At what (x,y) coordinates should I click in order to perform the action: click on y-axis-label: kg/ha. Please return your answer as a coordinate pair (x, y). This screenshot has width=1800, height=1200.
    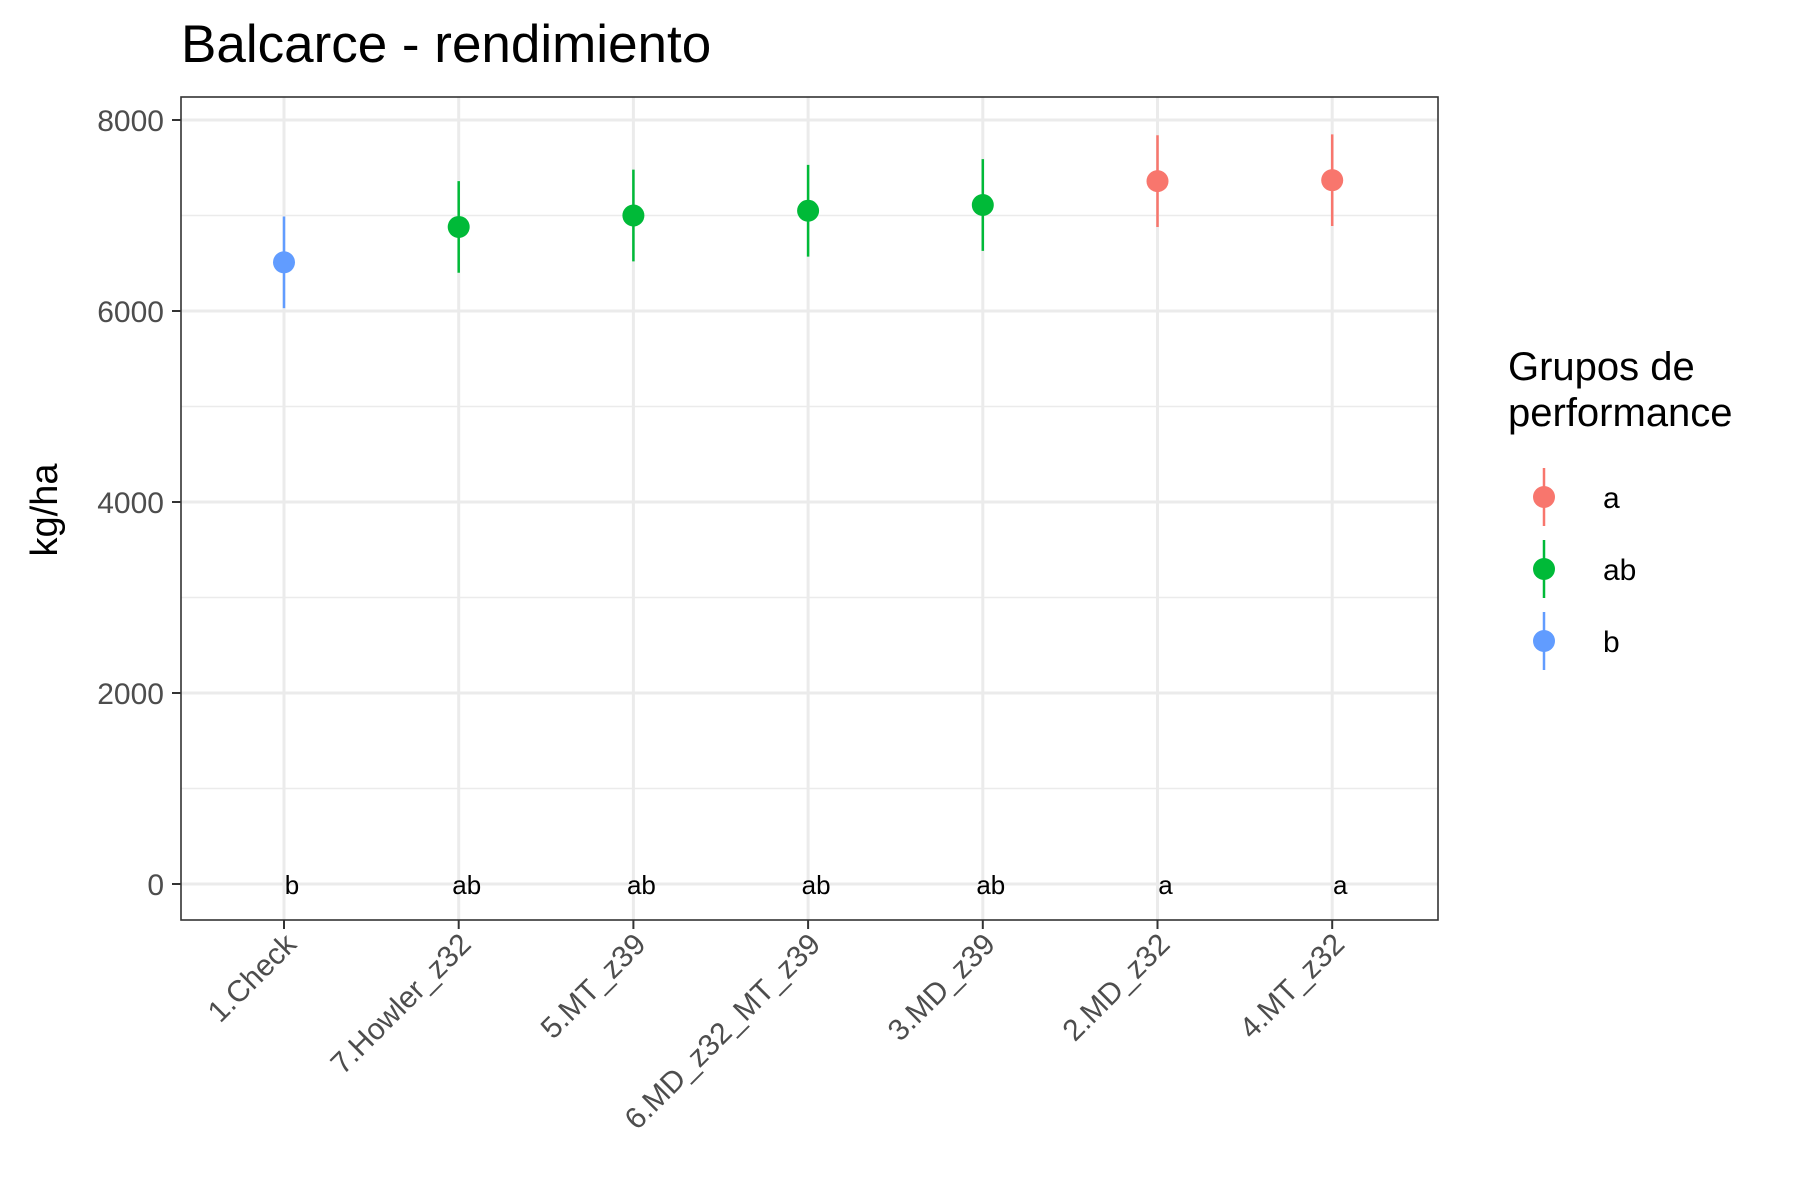
    Looking at the image, I should click on (45, 510).